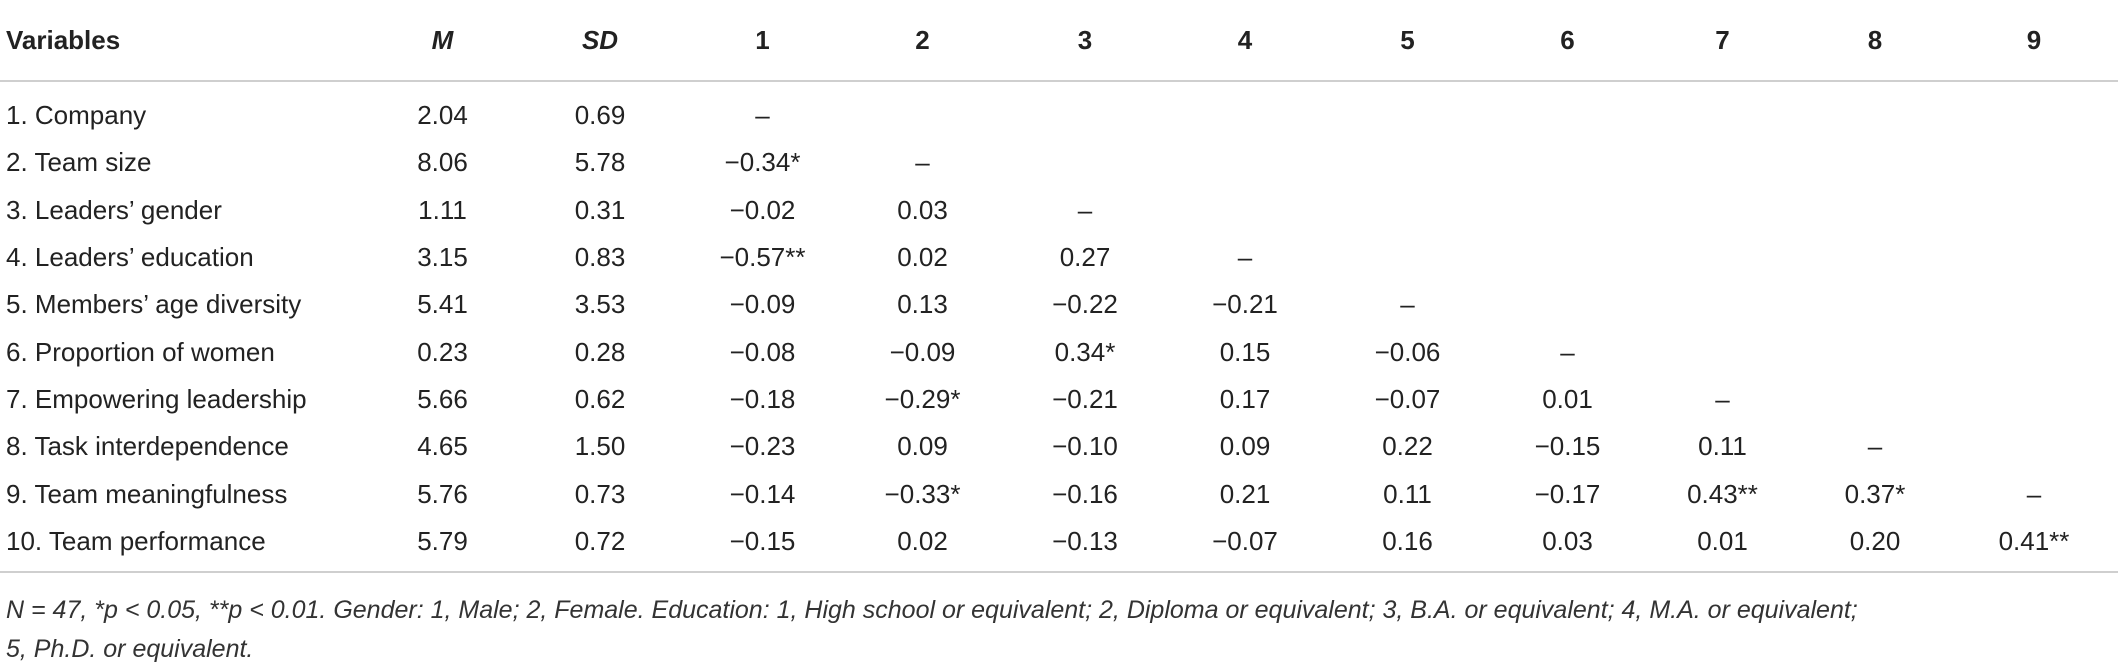  I want to click on table-cell: 0.34*, so click(1085, 351).